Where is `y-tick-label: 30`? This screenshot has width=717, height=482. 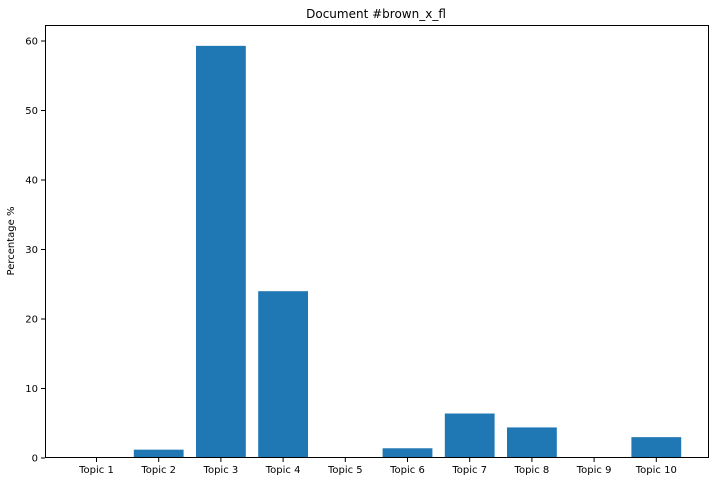
y-tick-label: 30 is located at coordinates (31, 250).